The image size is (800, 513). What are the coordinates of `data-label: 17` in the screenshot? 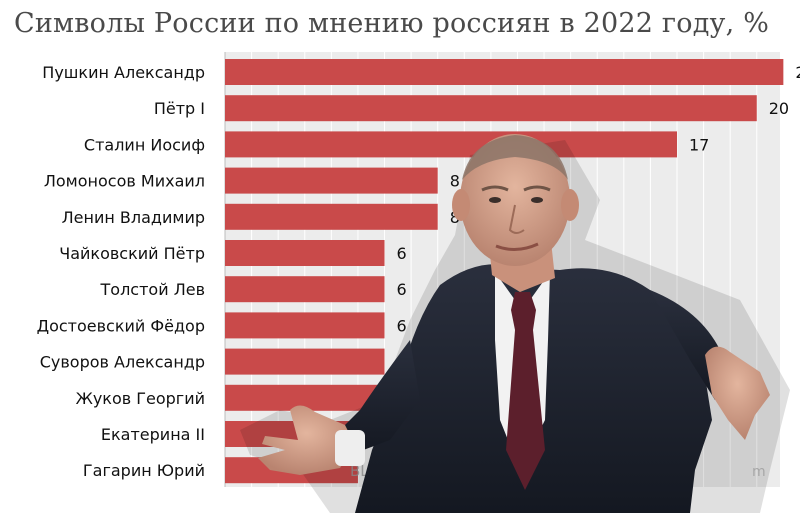 It's located at (699, 144).